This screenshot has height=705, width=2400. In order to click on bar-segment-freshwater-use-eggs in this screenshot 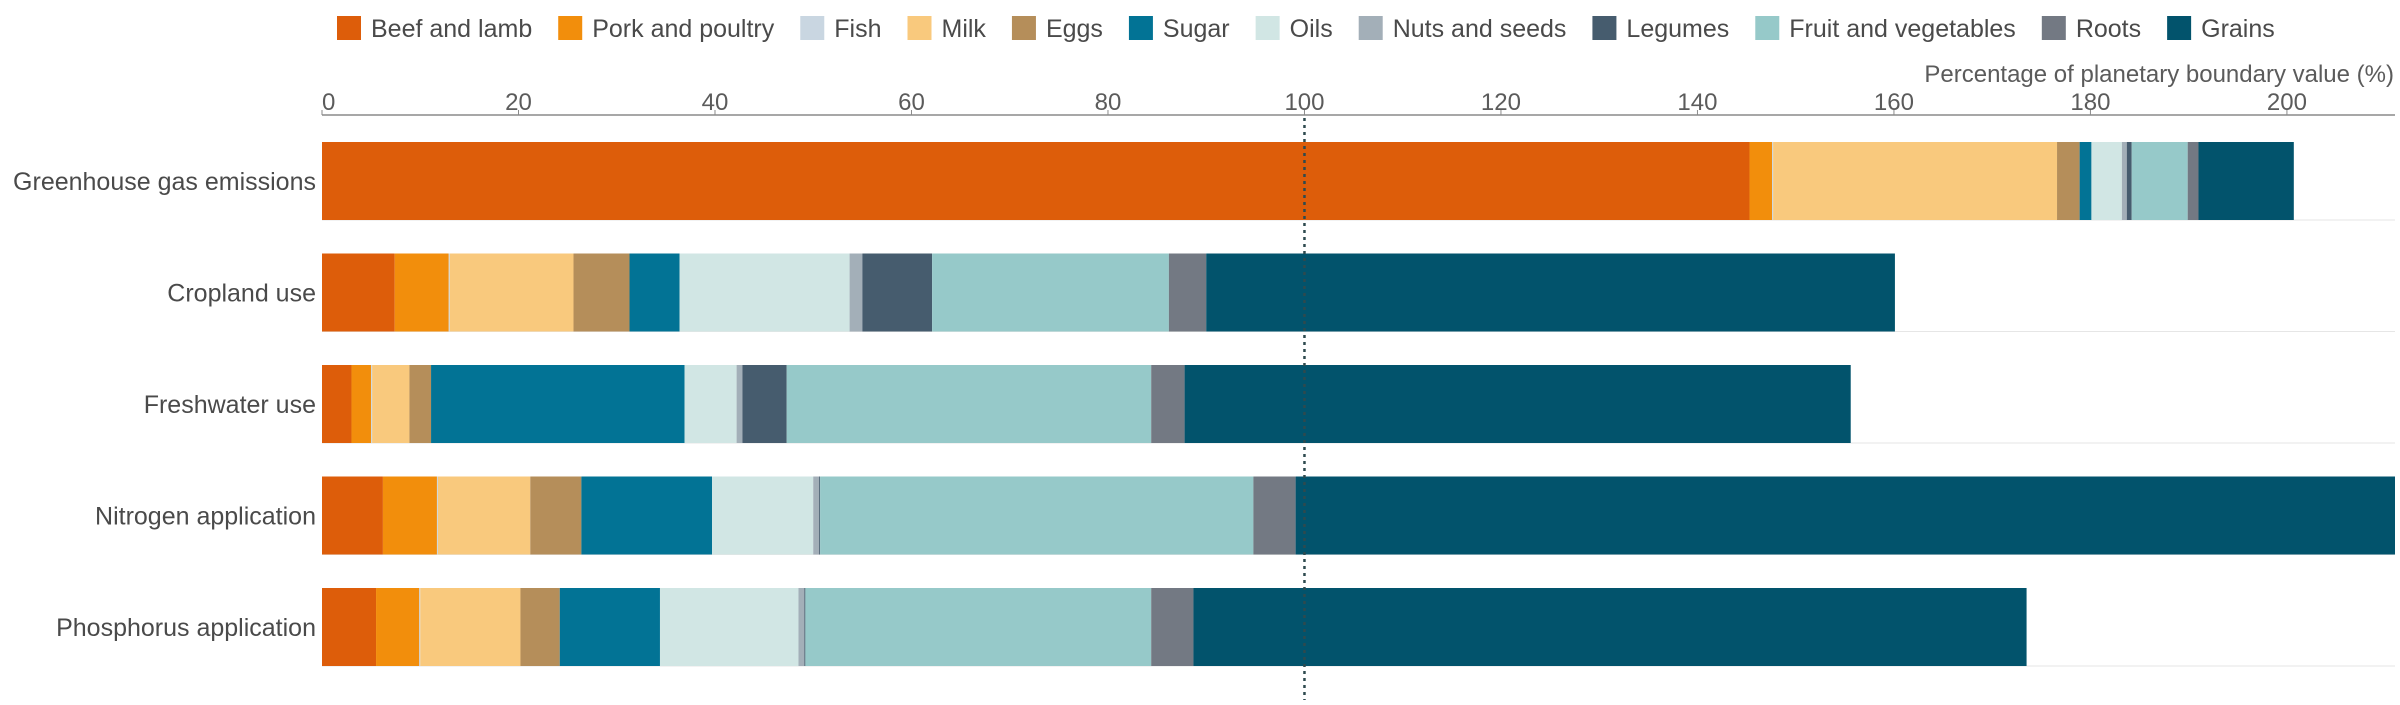, I will do `click(420, 404)`.